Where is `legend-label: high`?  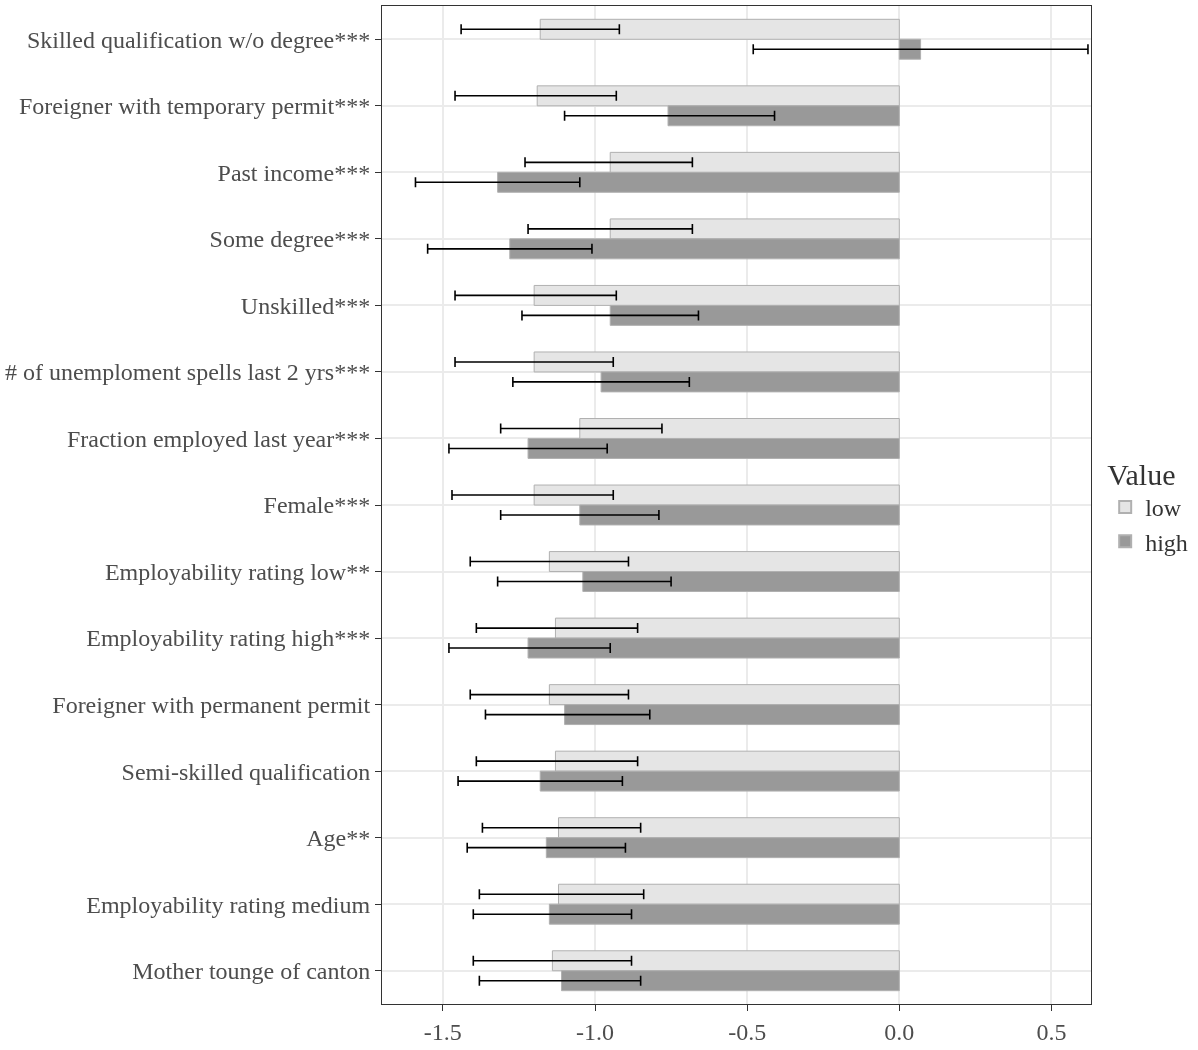
legend-label: high is located at coordinates (1166, 542).